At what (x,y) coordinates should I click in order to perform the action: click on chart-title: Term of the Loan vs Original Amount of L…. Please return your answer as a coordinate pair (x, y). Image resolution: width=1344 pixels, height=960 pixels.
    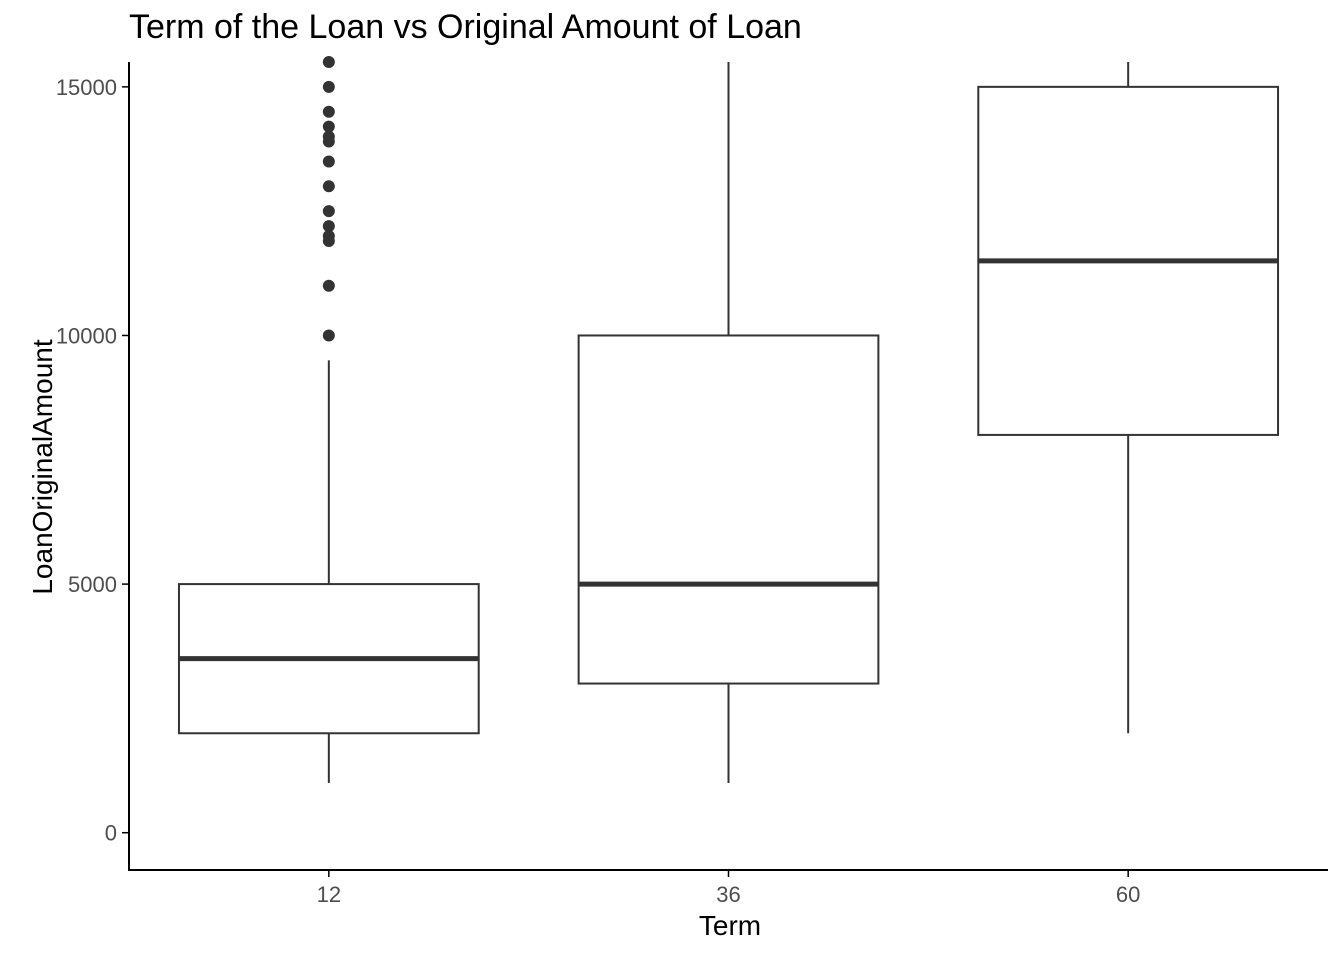
    Looking at the image, I should click on (465, 27).